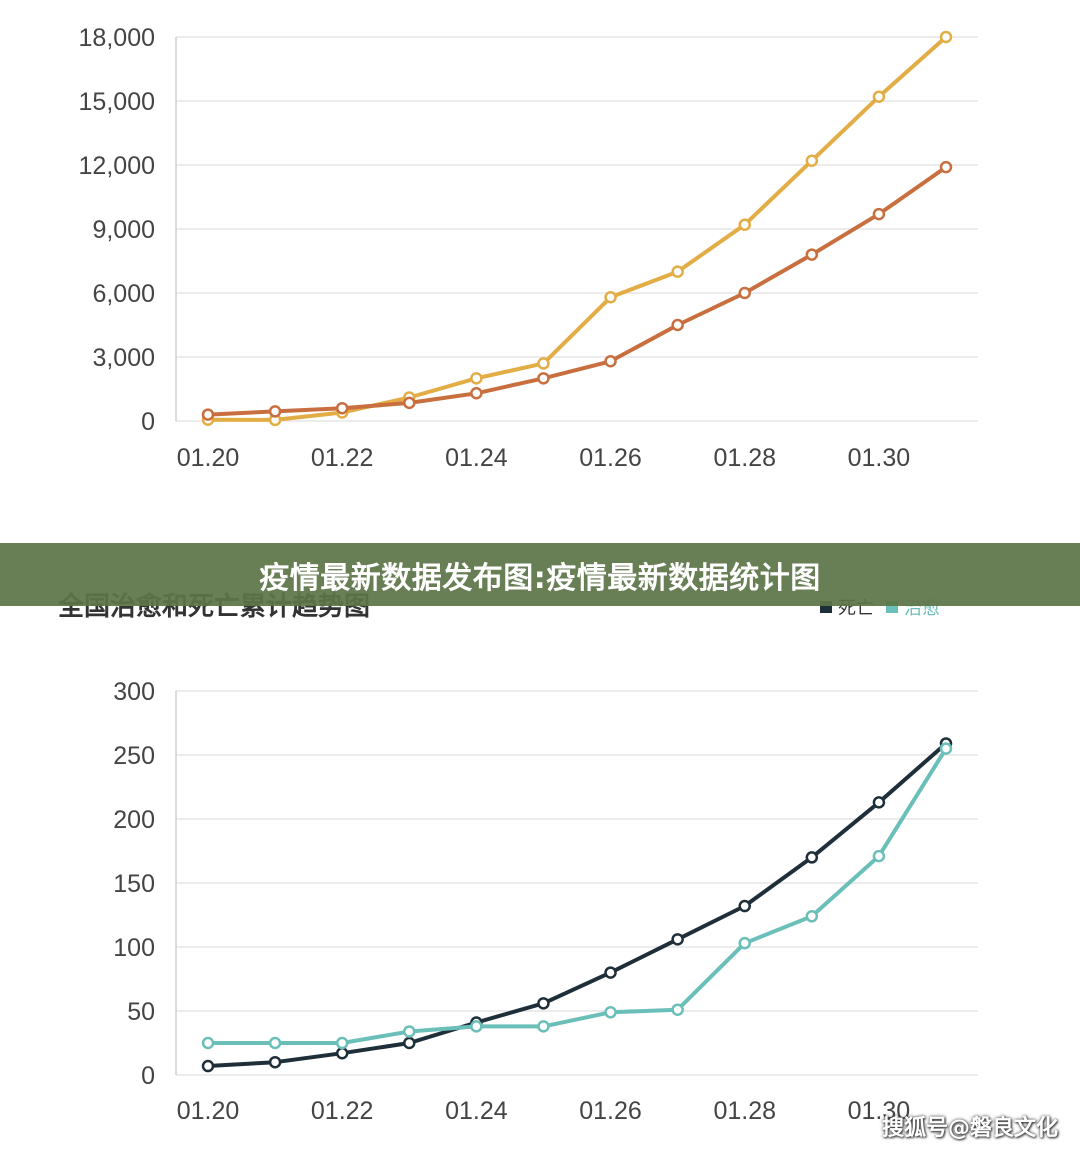 The height and width of the screenshot is (1149, 1080). I want to click on top-chart-x-tick-label: 01.24, so click(476, 458).